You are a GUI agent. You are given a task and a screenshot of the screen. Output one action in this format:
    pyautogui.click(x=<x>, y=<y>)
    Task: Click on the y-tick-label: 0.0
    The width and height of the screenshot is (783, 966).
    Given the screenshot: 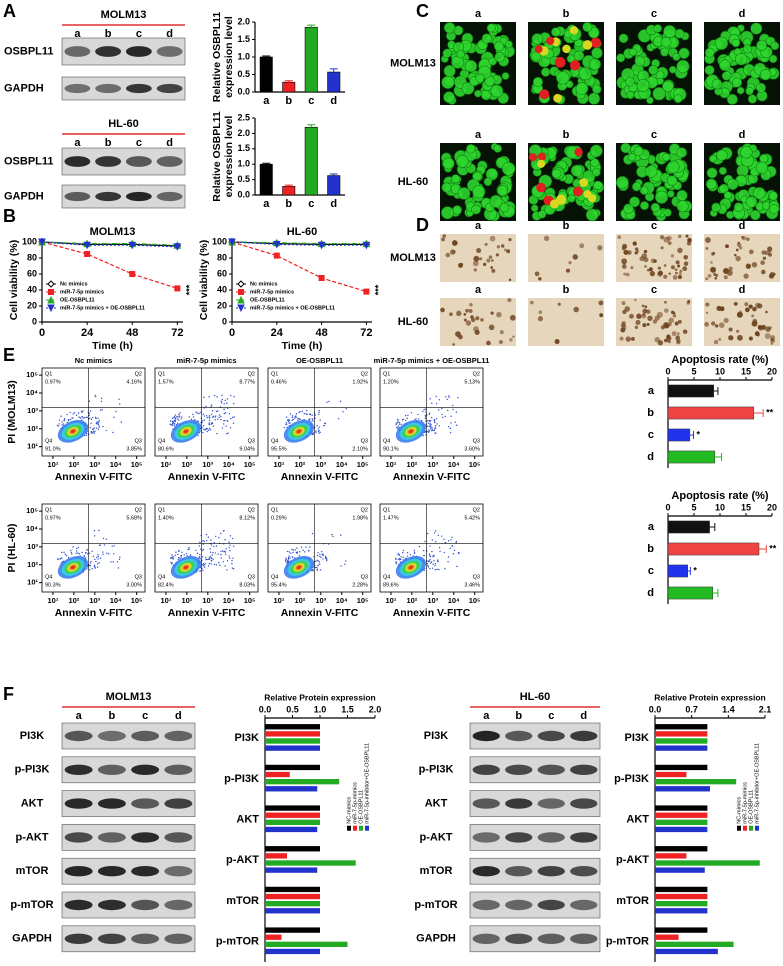 What is the action you would take?
    pyautogui.click(x=243, y=91)
    